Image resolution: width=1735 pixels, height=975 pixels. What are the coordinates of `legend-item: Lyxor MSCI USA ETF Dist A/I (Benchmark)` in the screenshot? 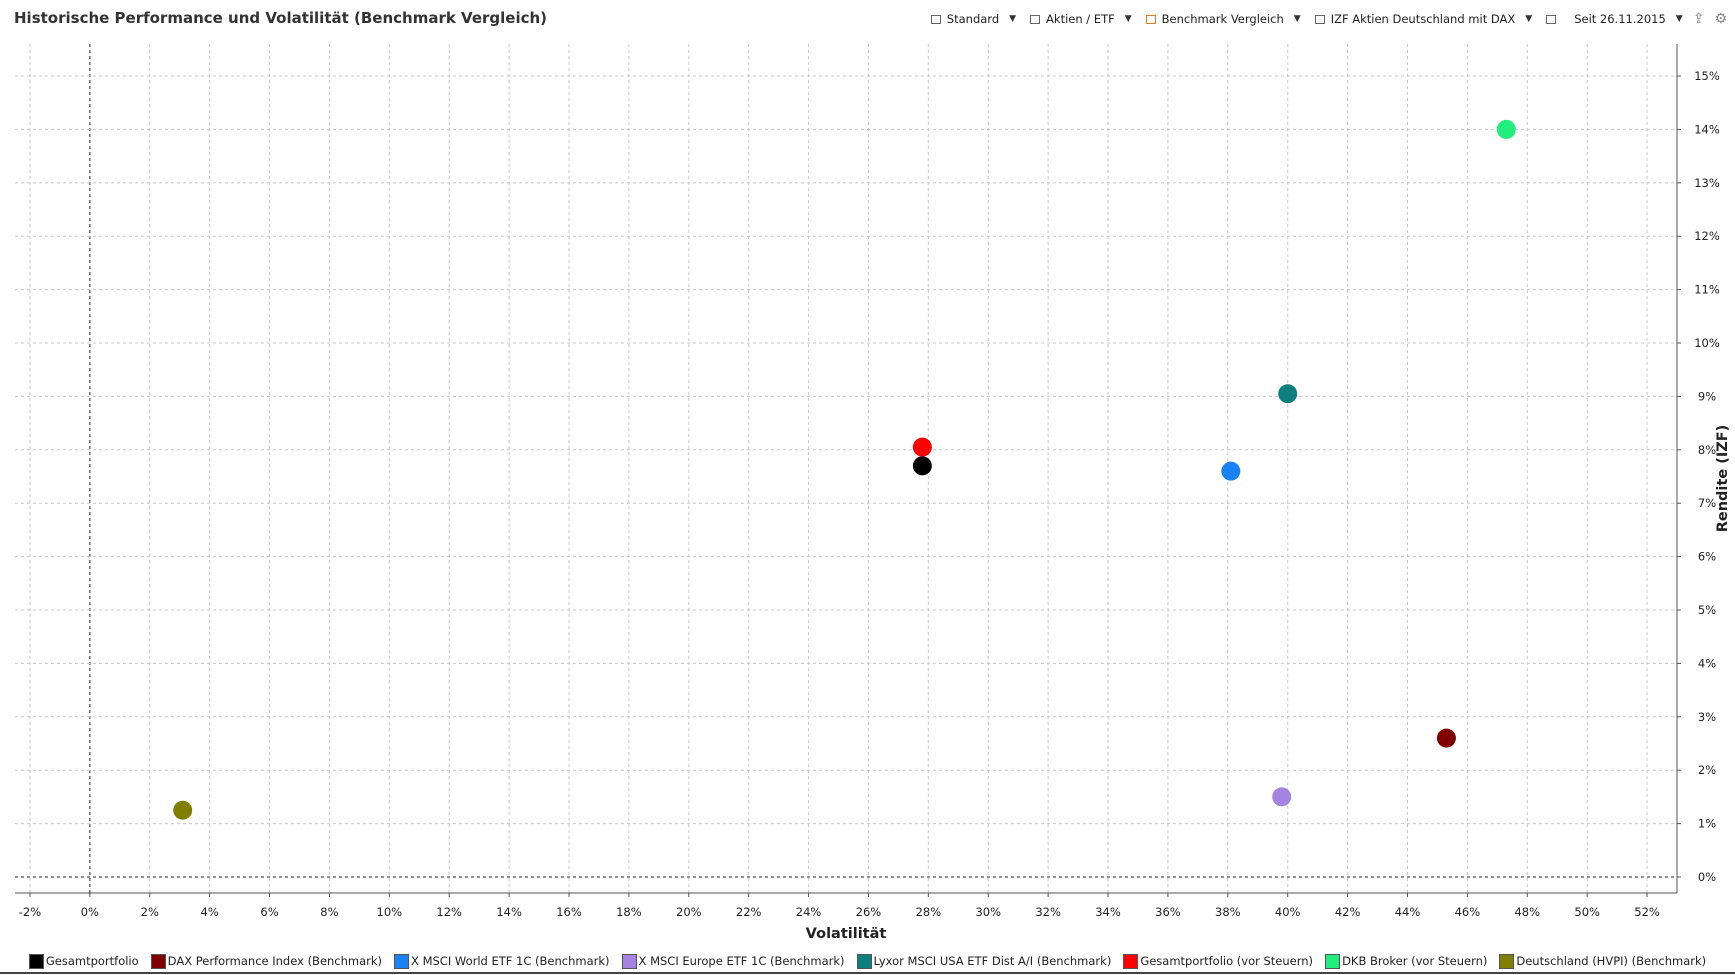 It's located at (984, 961).